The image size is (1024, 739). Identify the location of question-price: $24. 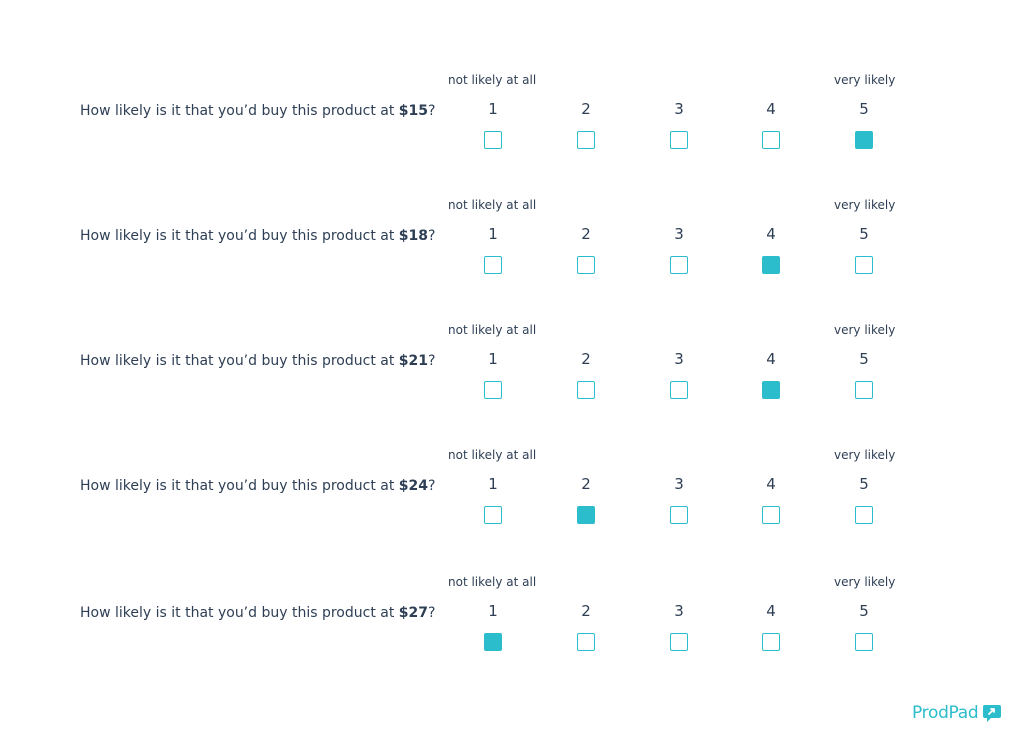
(413, 486).